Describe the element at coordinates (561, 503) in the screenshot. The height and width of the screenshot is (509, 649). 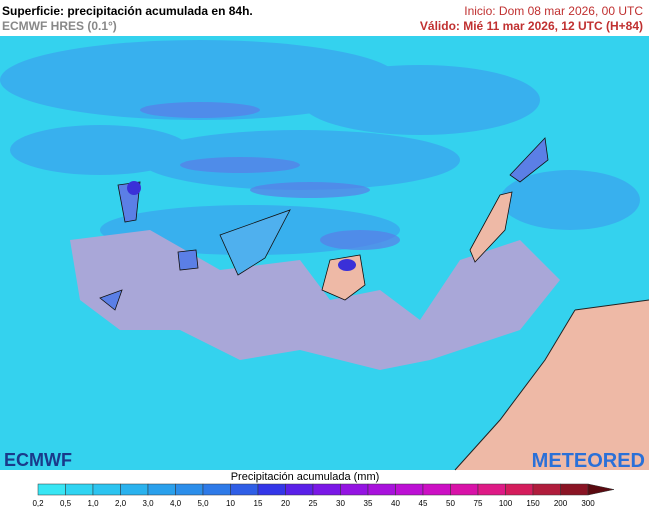
I see `legend-label: 200` at that location.